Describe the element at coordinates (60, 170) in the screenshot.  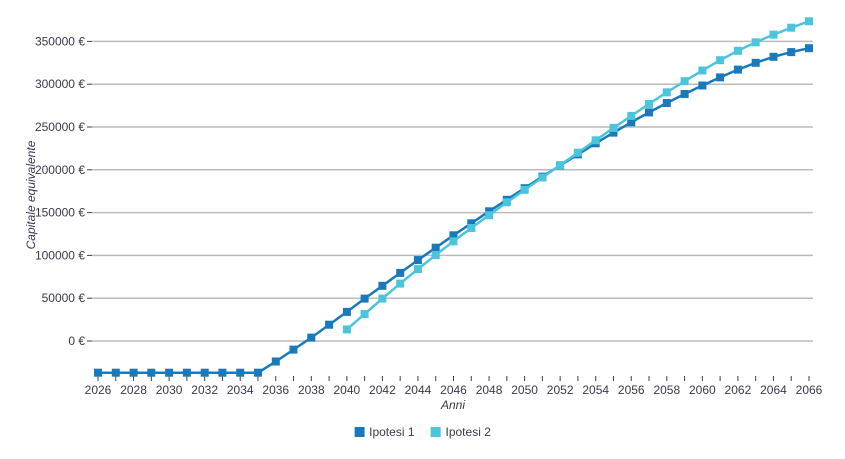
I see `y-axis-tick-label: 200000 €` at that location.